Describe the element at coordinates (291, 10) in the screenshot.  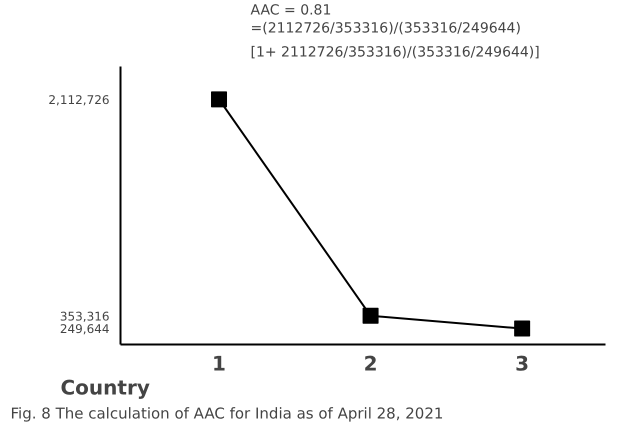
I see `text: AAC = 0.81` at that location.